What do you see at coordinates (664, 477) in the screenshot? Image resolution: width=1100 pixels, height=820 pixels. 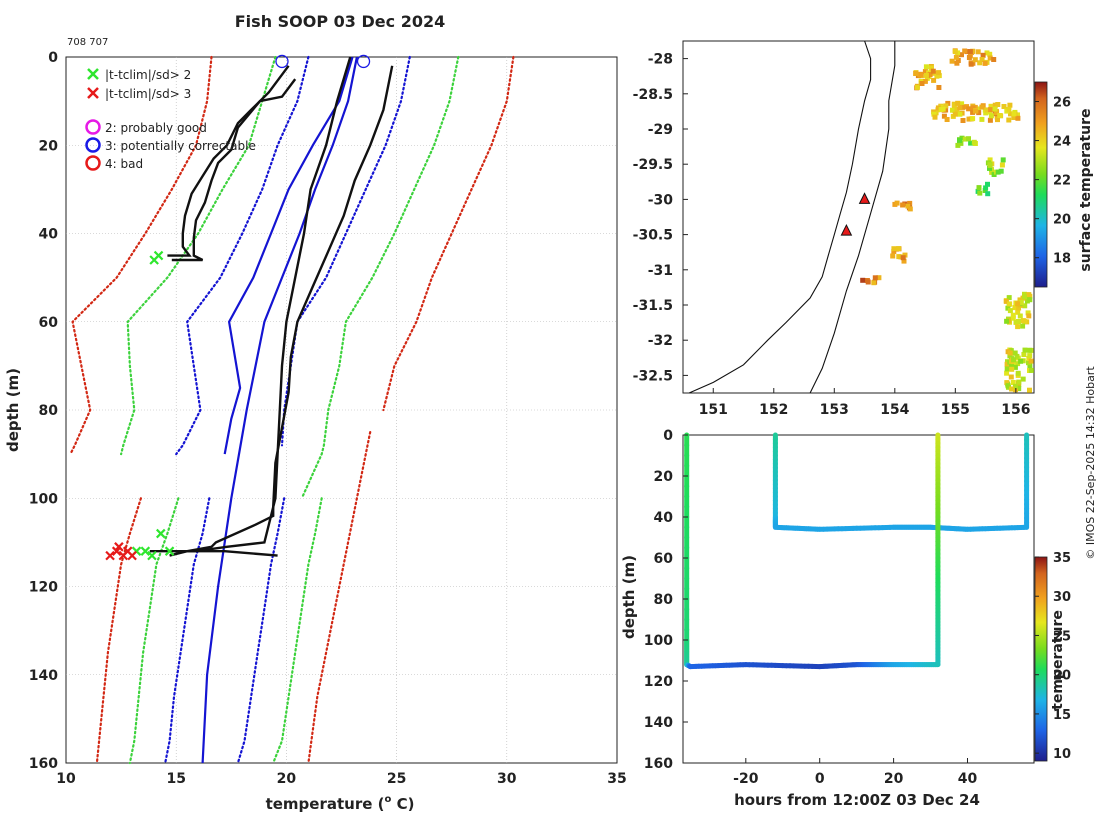 I see `section-ytick-label: 20` at bounding box center [664, 477].